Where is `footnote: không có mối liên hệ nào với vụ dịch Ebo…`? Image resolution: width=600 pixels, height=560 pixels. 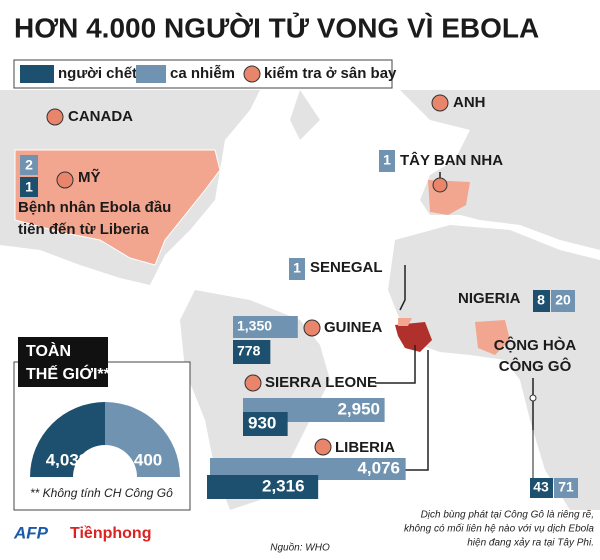 footnote: không có mối liên hệ nào với vụ dịch Ebo… is located at coordinates (499, 529).